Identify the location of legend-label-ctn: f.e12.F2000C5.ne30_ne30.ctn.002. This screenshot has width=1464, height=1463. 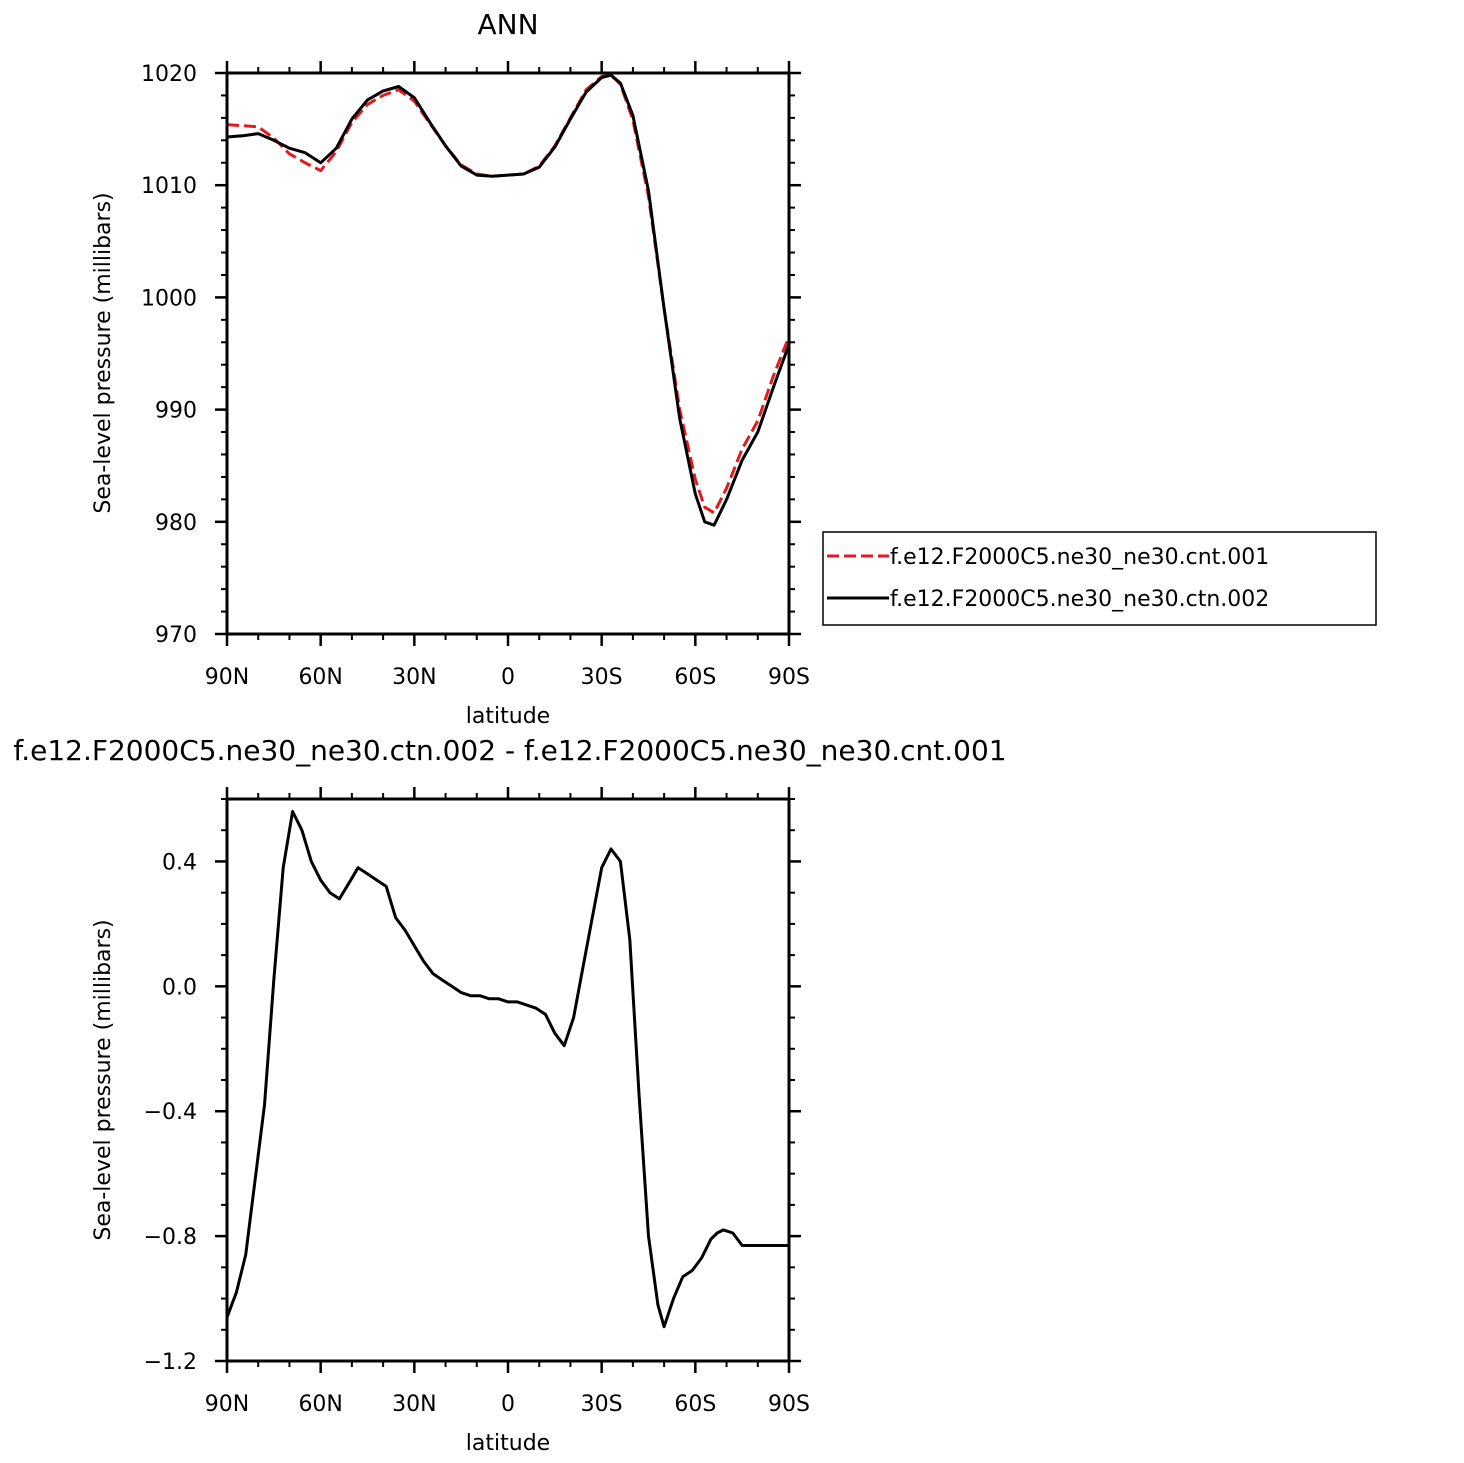
(1079, 599).